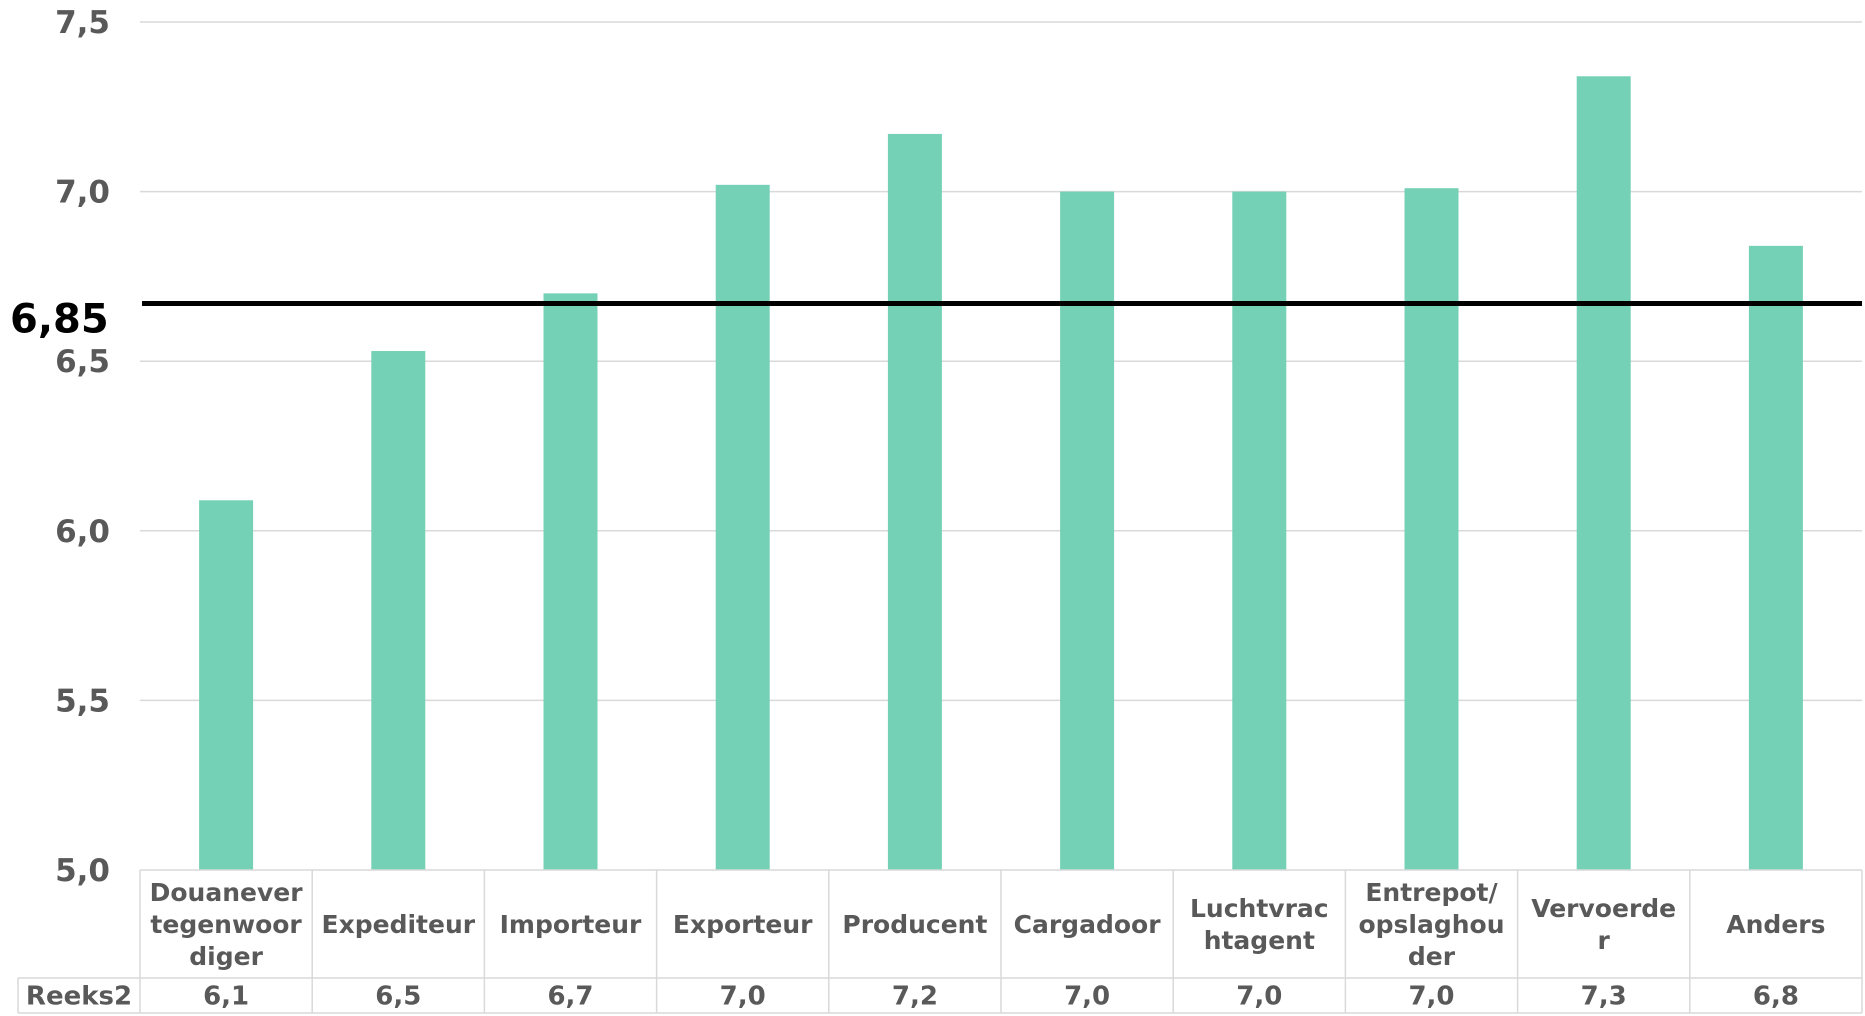 The width and height of the screenshot is (1865, 1016). I want to click on category-label: Producent, so click(914, 924).